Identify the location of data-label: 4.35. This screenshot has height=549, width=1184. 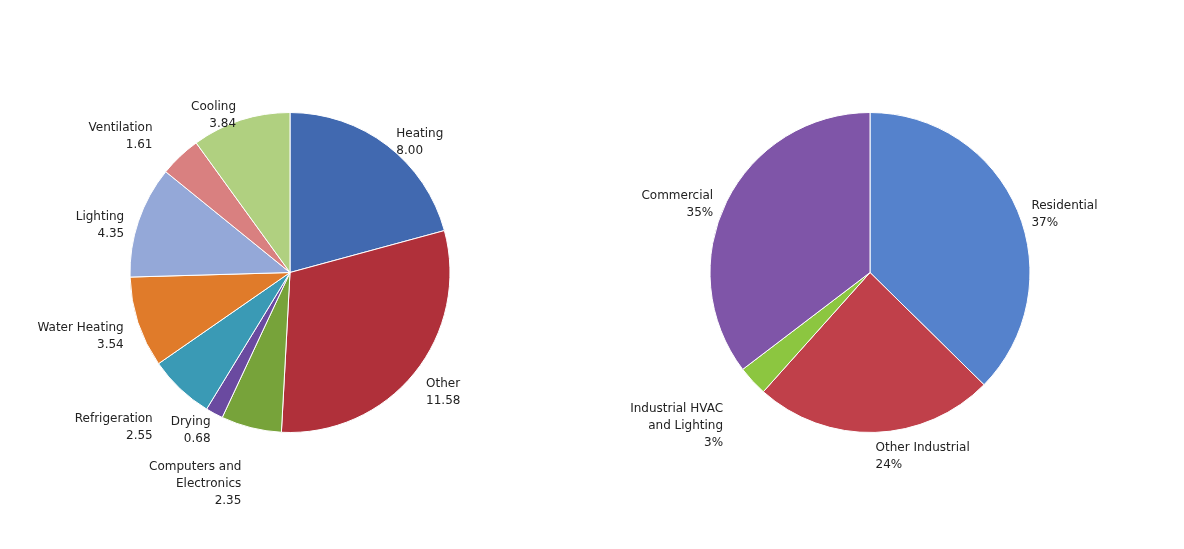
(111, 233).